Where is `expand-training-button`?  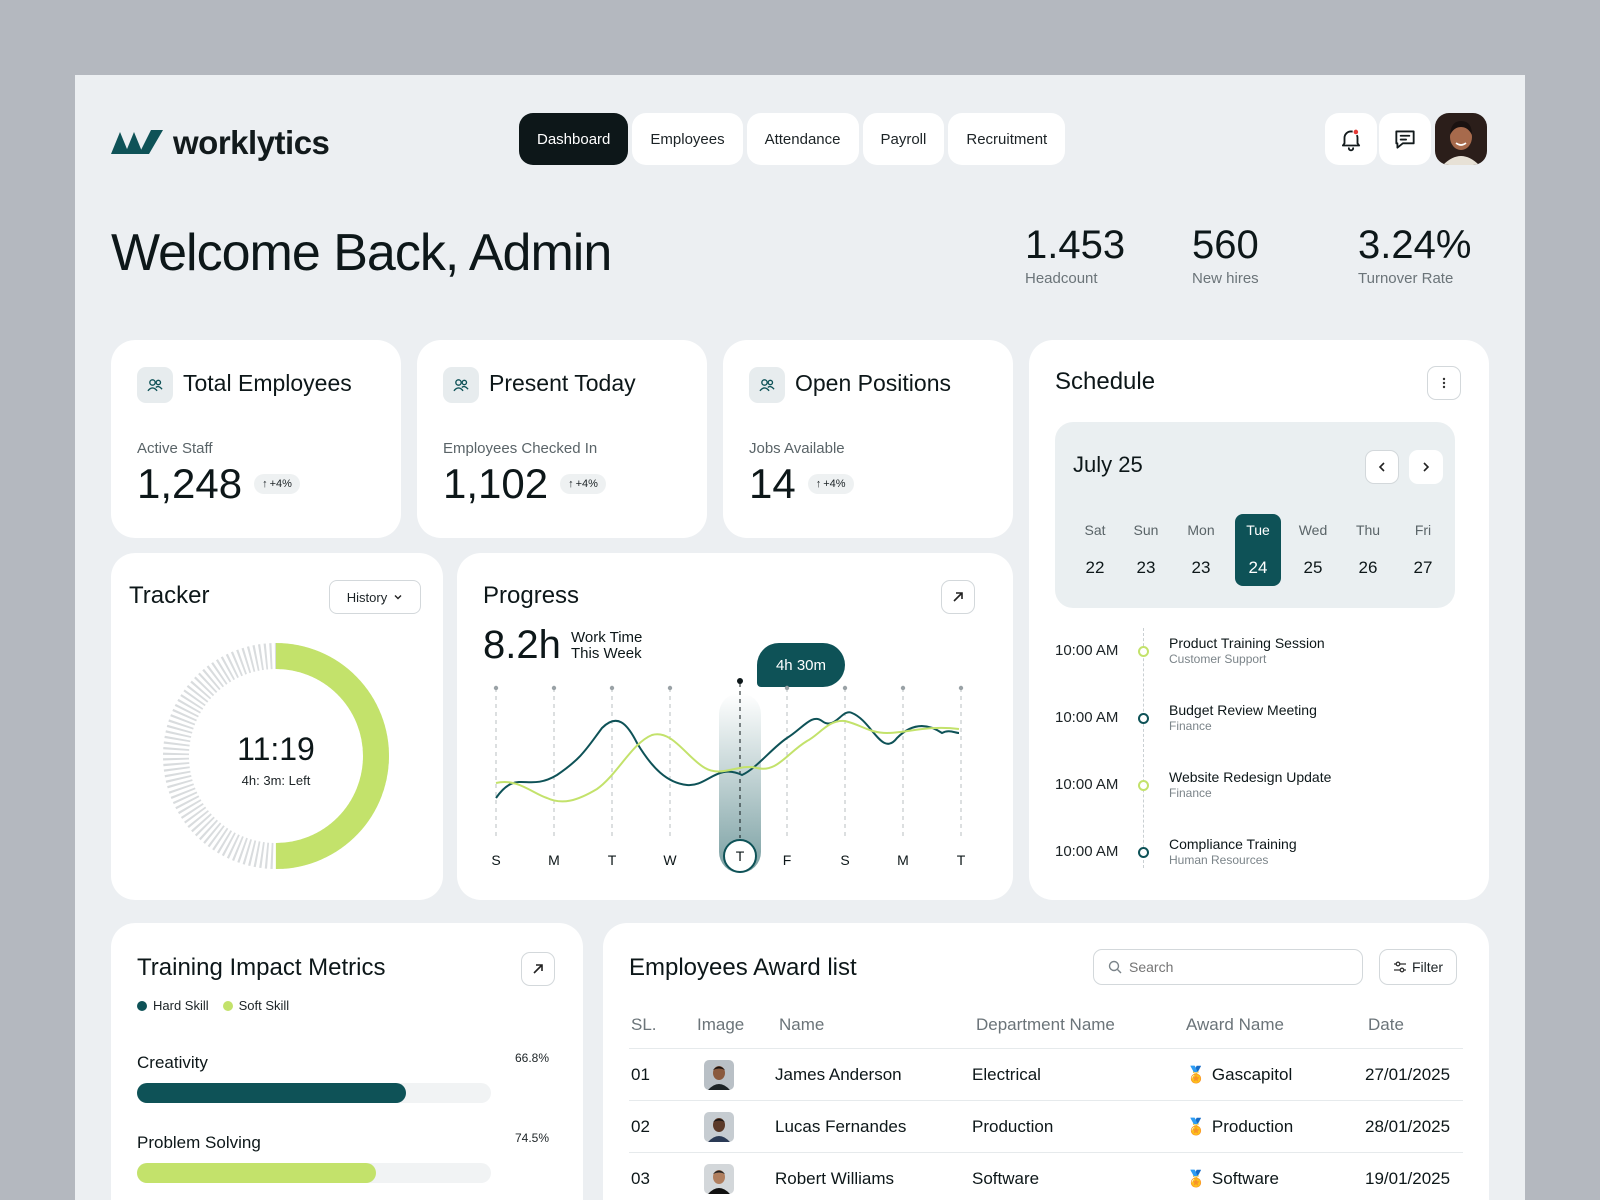
expand-training-button is located at coordinates (538, 969).